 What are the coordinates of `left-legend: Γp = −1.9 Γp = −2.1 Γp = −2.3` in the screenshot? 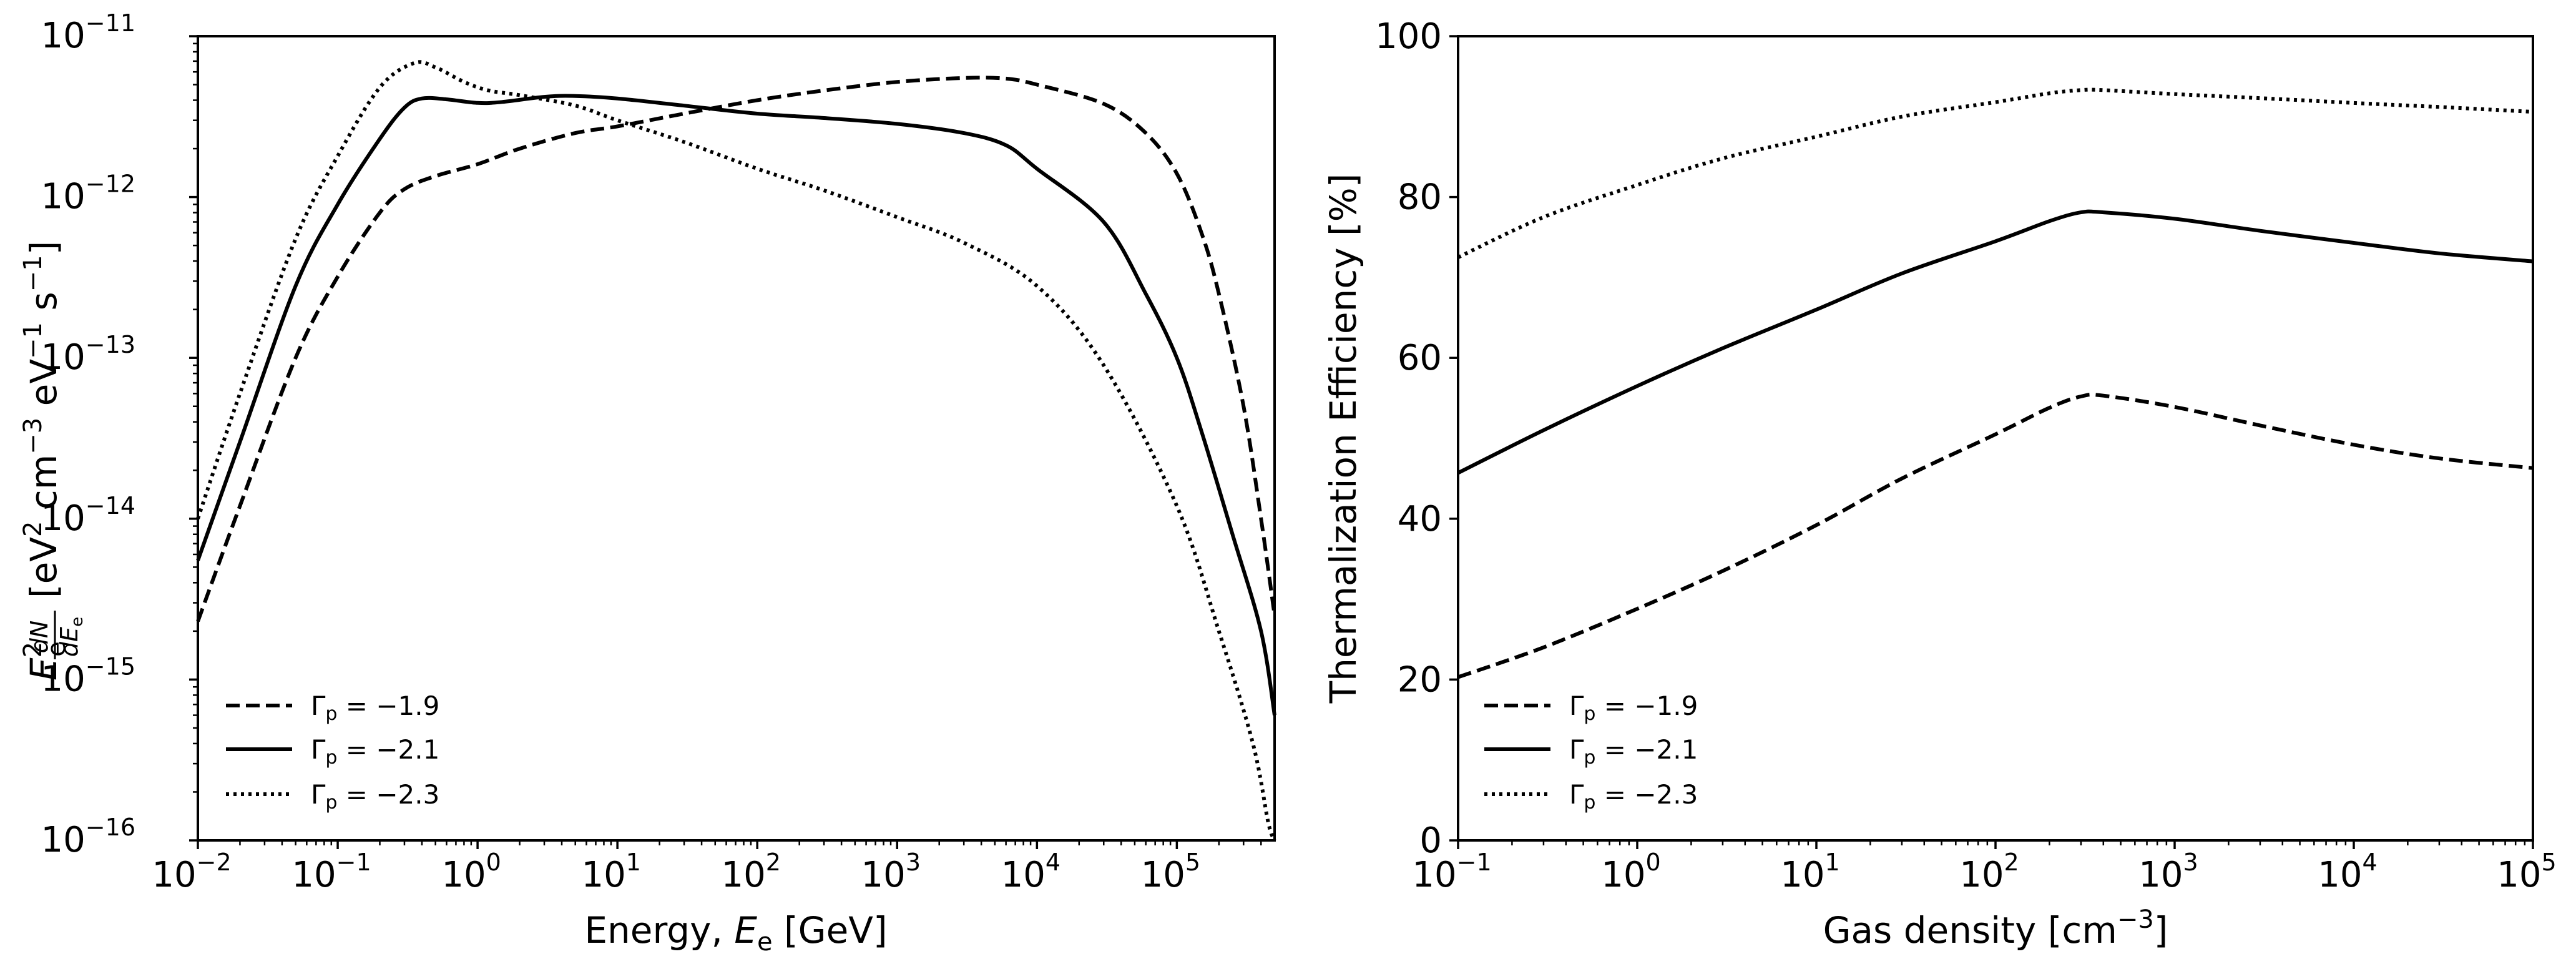 It's located at (332, 752).